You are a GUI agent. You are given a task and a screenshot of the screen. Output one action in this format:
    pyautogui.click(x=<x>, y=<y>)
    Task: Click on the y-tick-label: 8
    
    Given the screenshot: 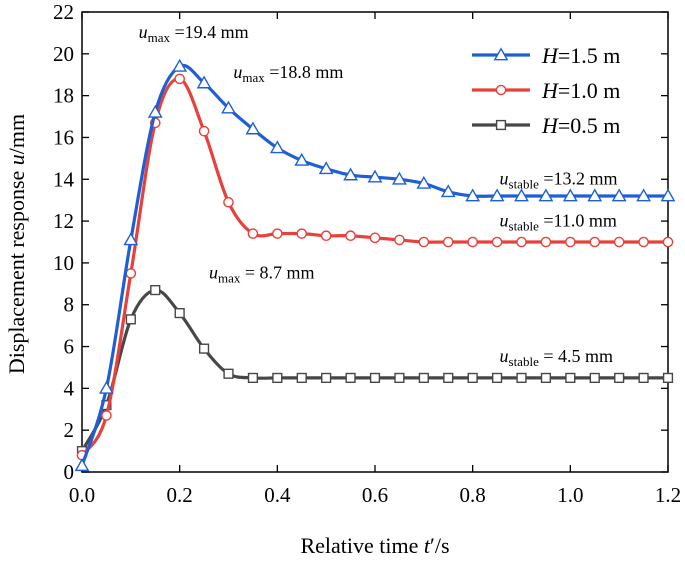 What is the action you would take?
    pyautogui.click(x=69, y=305)
    